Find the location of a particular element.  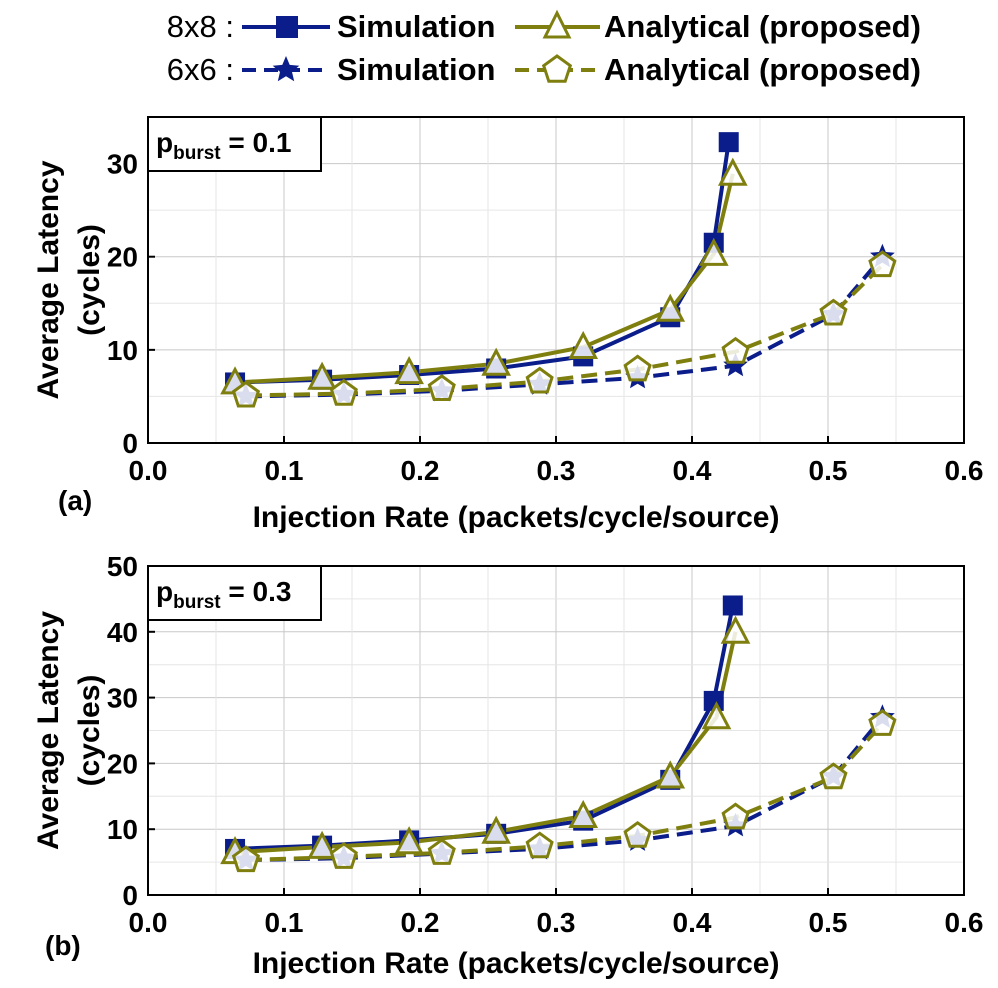

legend-6x6-sim-star-marker is located at coordinates (286, 69).